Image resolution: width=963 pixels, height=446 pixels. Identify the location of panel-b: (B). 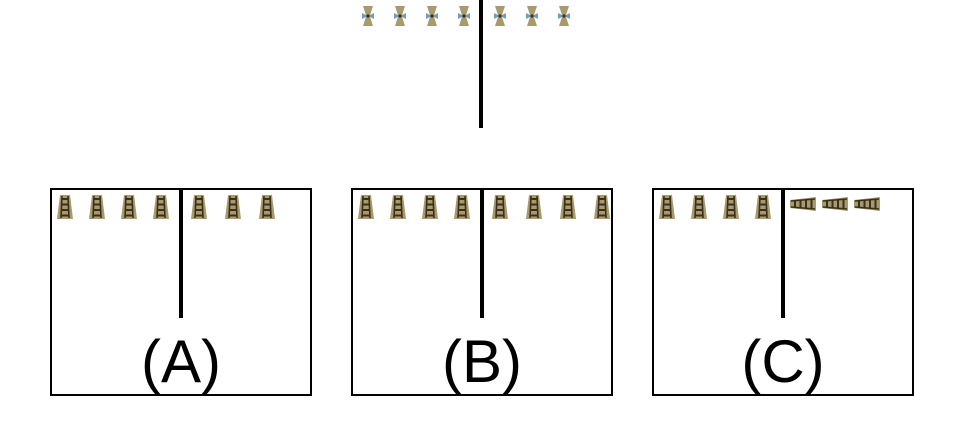
(482, 292).